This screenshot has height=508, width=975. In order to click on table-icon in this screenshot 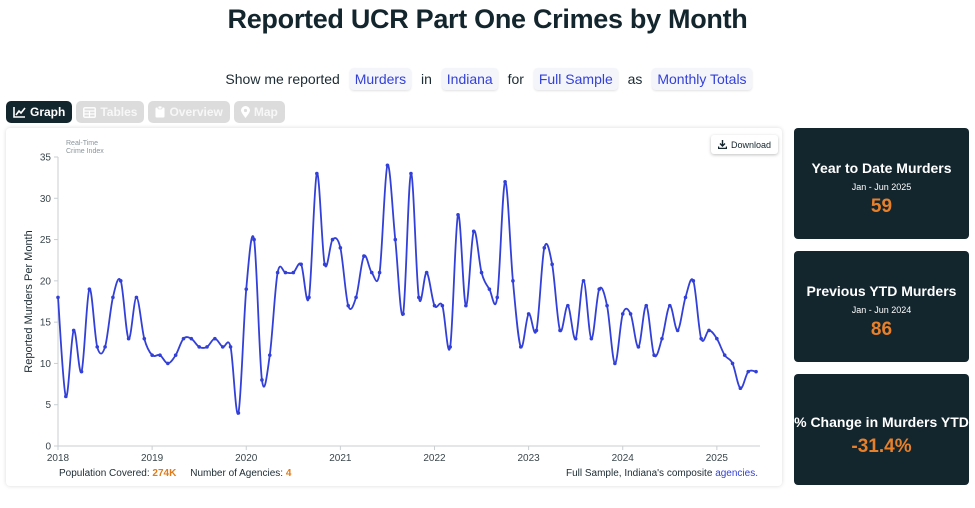, I will do `click(90, 112)`.